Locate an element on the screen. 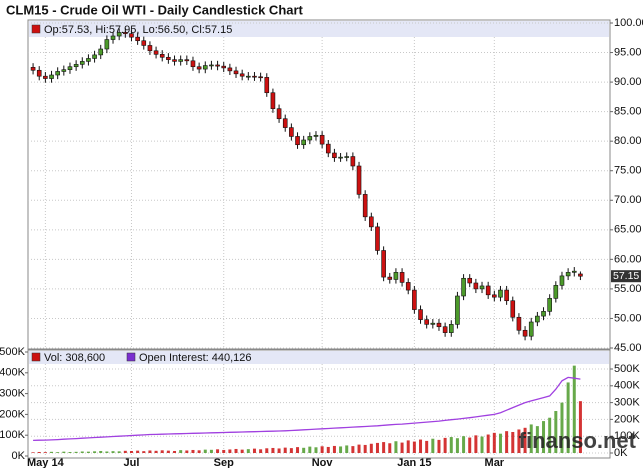 The height and width of the screenshot is (468, 643). y-tick-label: 100.00 is located at coordinates (628, 23).